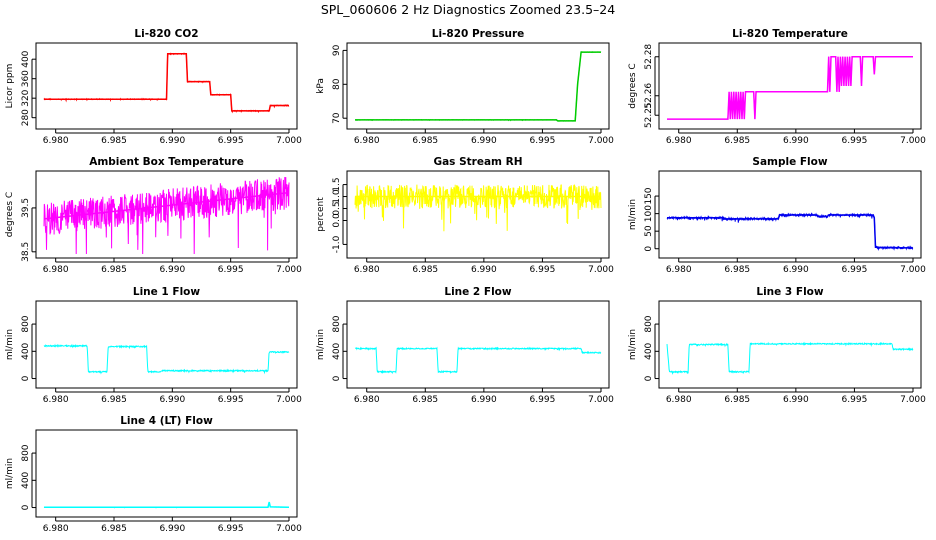 This screenshot has height=540, width=936. What do you see at coordinates (649, 96) in the screenshot?
I see `y-tick-label: 52.26` at bounding box center [649, 96].